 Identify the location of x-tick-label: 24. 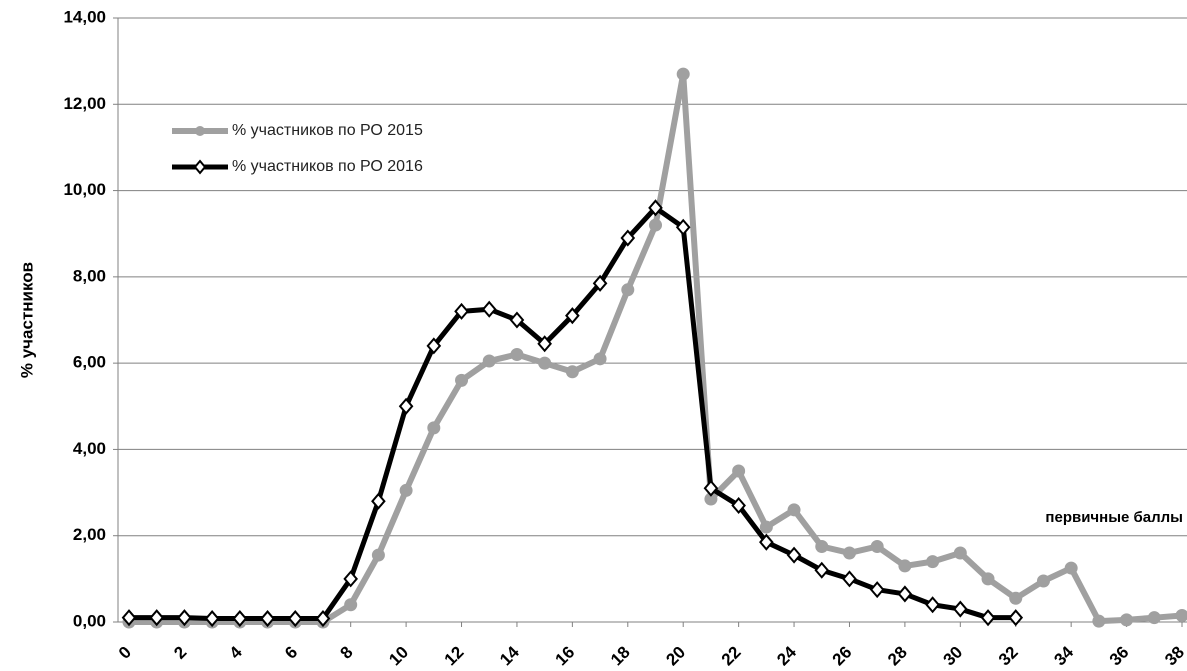
(786, 654).